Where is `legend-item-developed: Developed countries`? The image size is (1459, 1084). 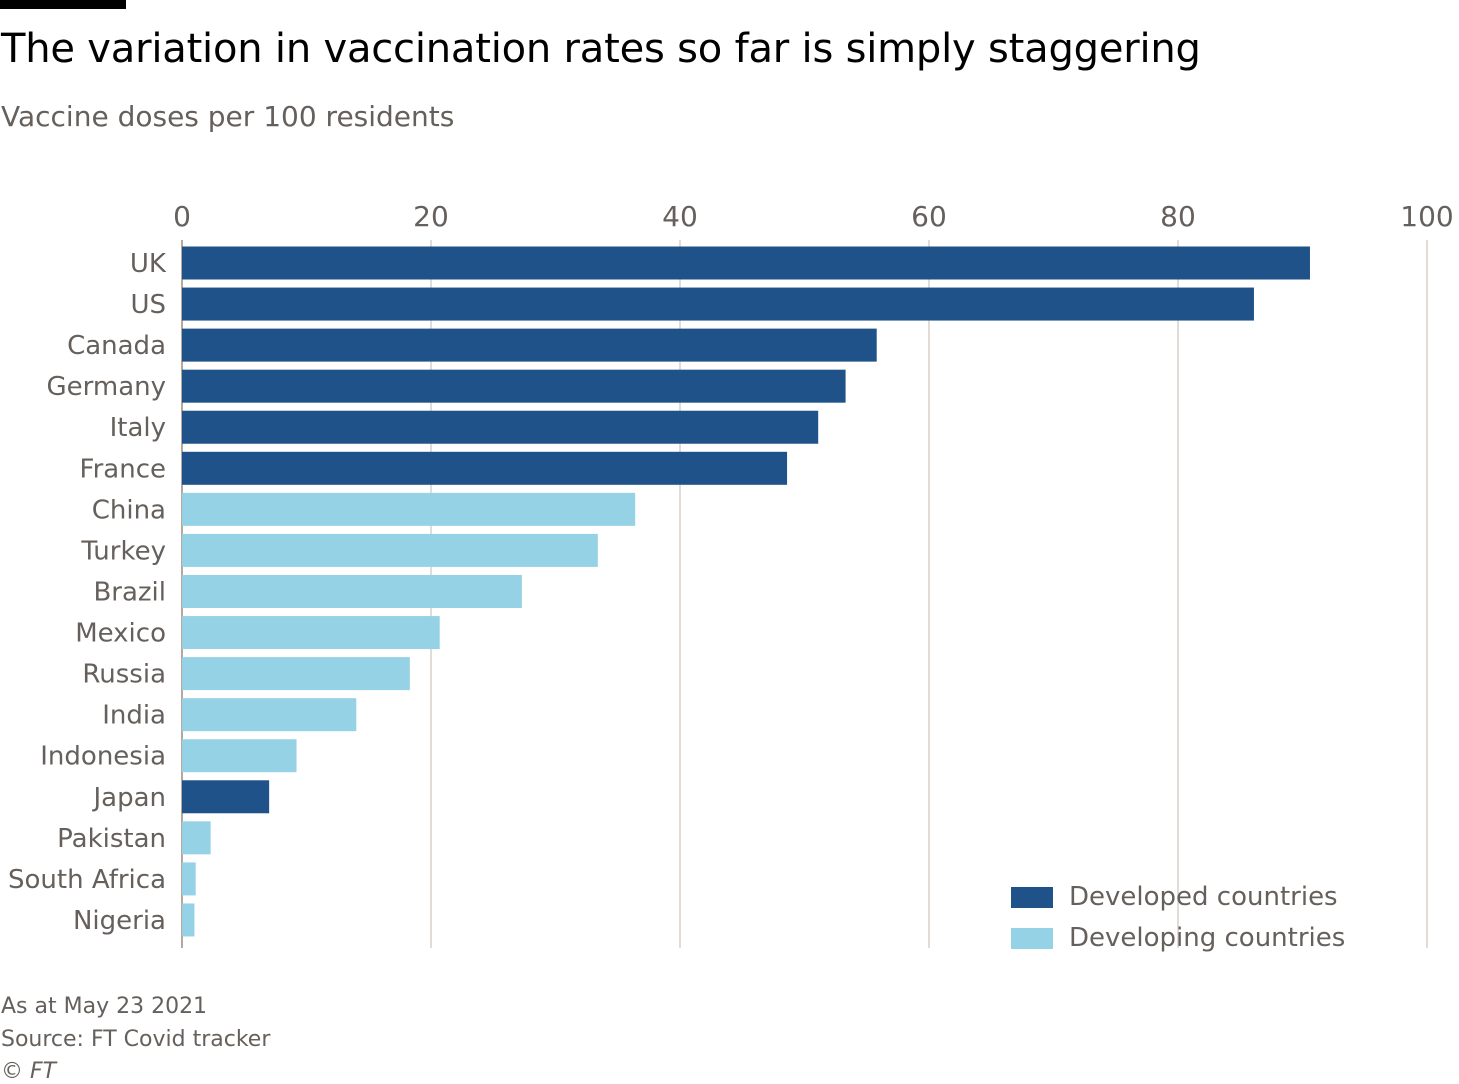
legend-item-developed: Developed countries is located at coordinates (1174, 897).